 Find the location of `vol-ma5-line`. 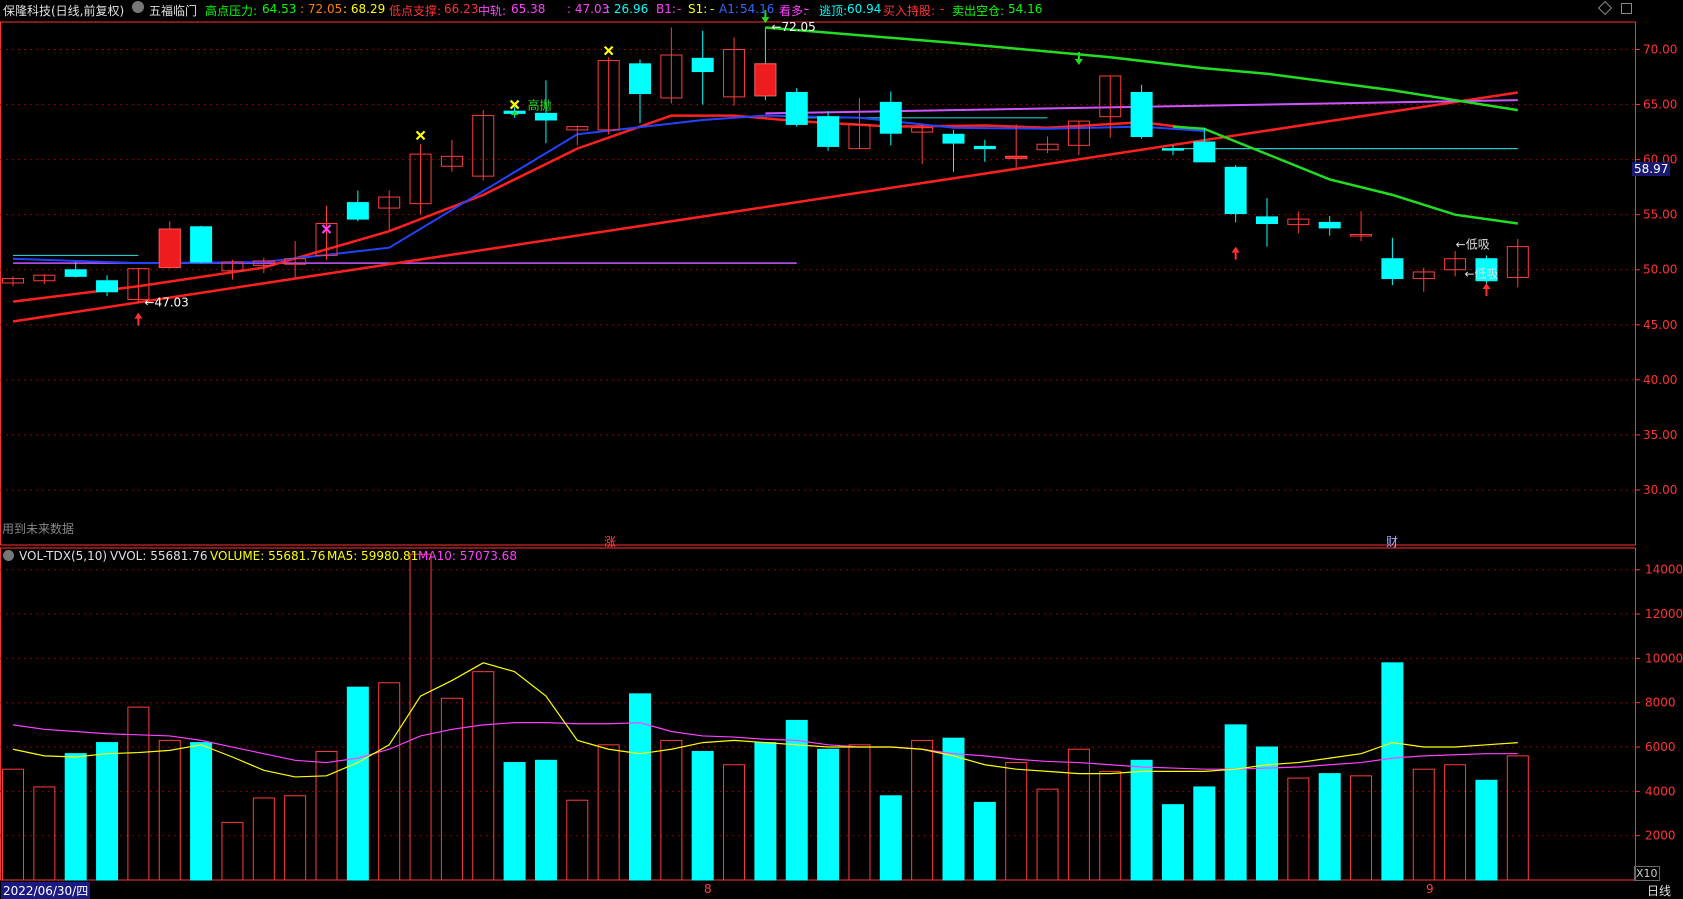

vol-ma5-line is located at coordinates (765, 720).